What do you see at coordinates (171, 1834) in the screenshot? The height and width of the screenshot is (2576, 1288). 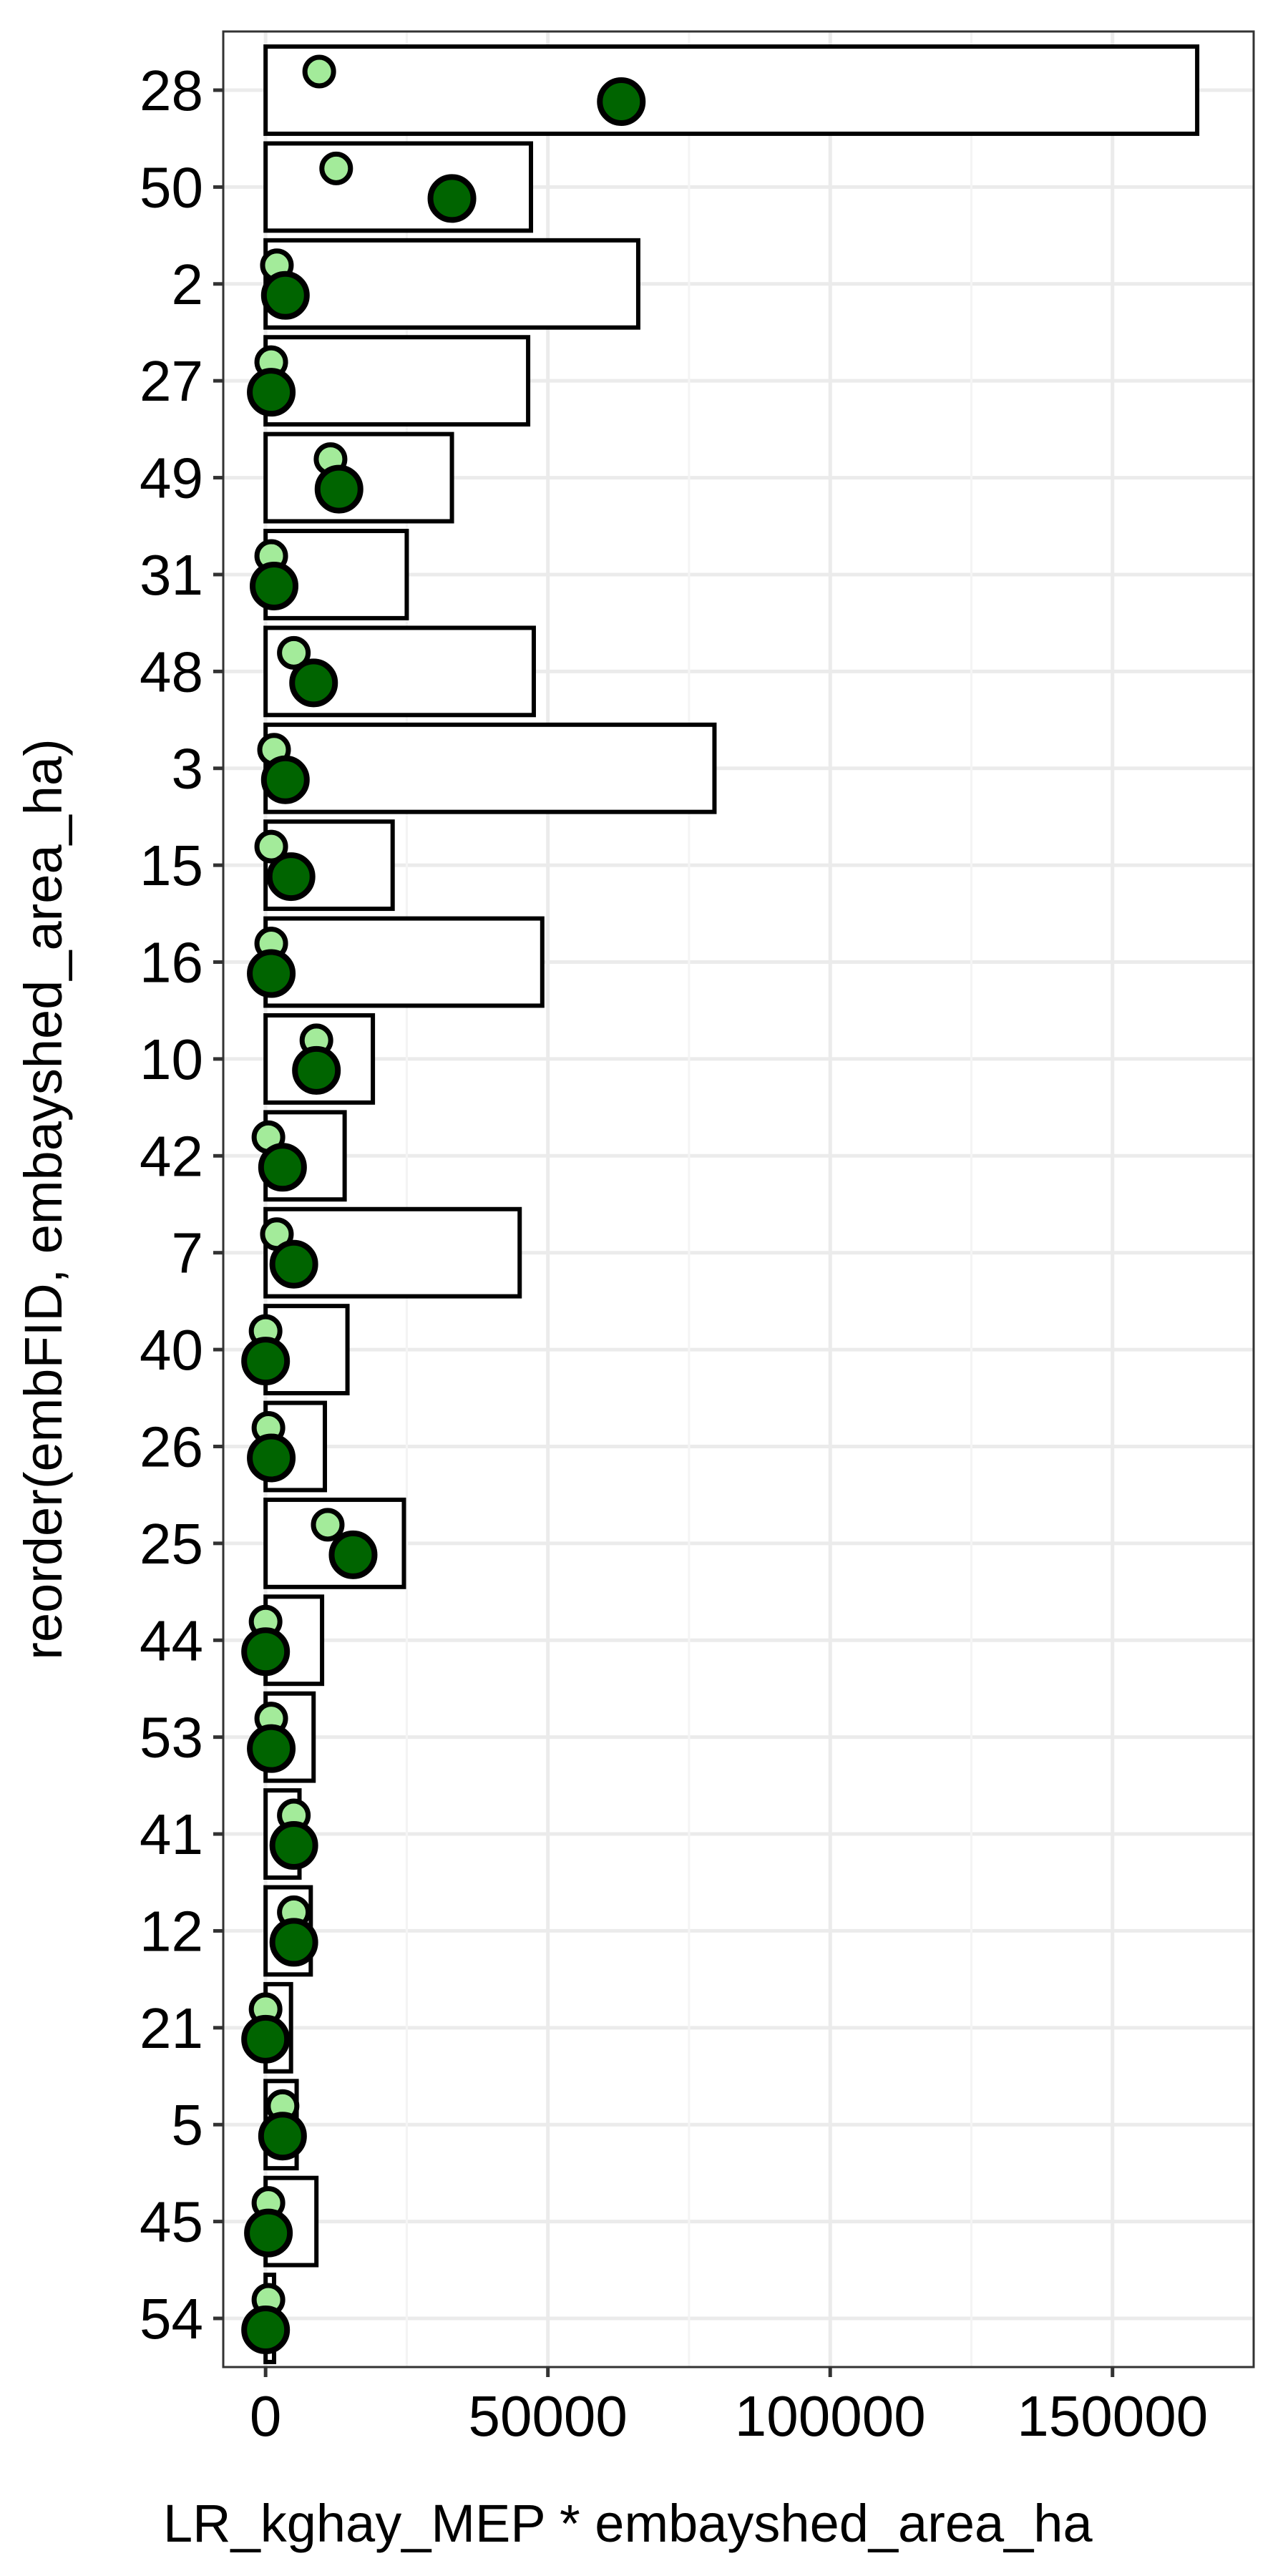 I see `y-tick-label: 41` at bounding box center [171, 1834].